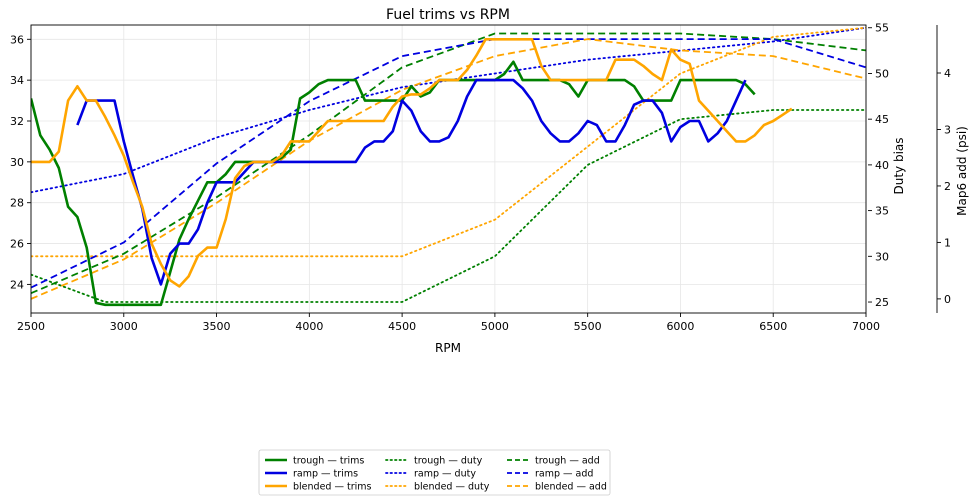  I want to click on duty-tick-label: 55, so click(882, 28).